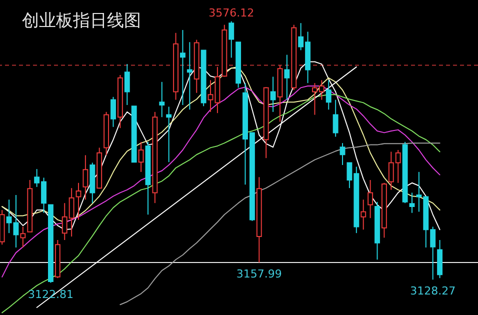 Image resolution: width=478 pixels, height=315 pixels. I want to click on annotation: 3128.27, so click(433, 291).